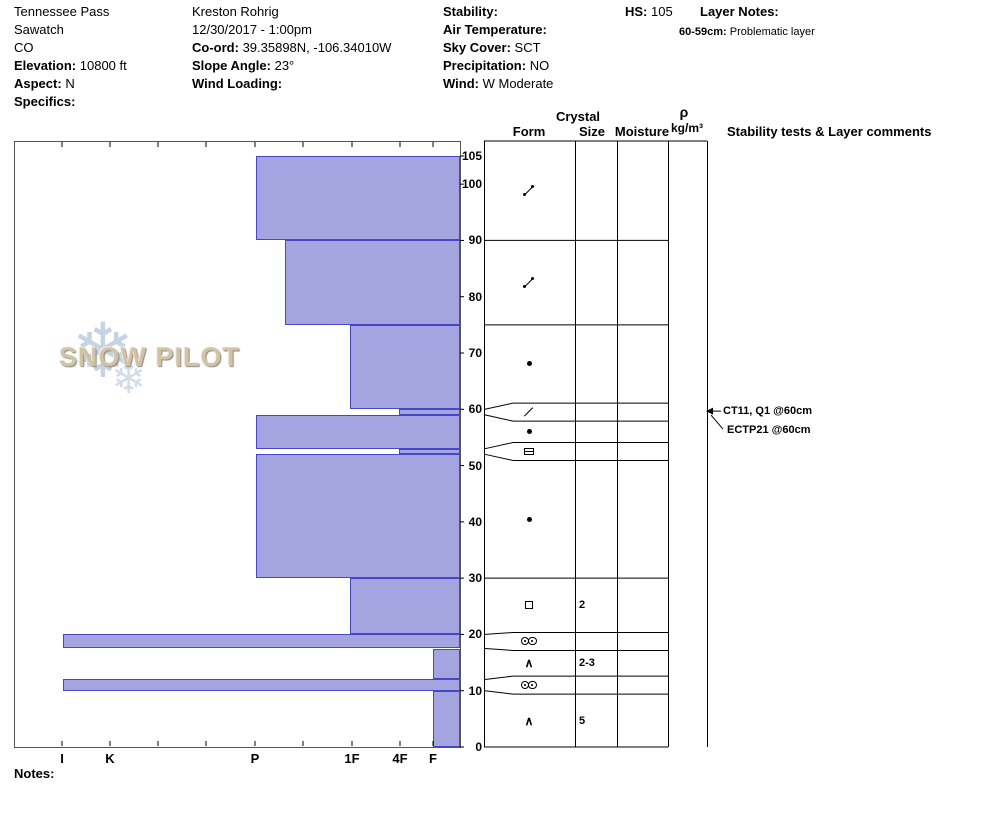 Image resolution: width=994 pixels, height=840 pixels. I want to click on layer-notes-title: Layer Notes:, so click(739, 11).